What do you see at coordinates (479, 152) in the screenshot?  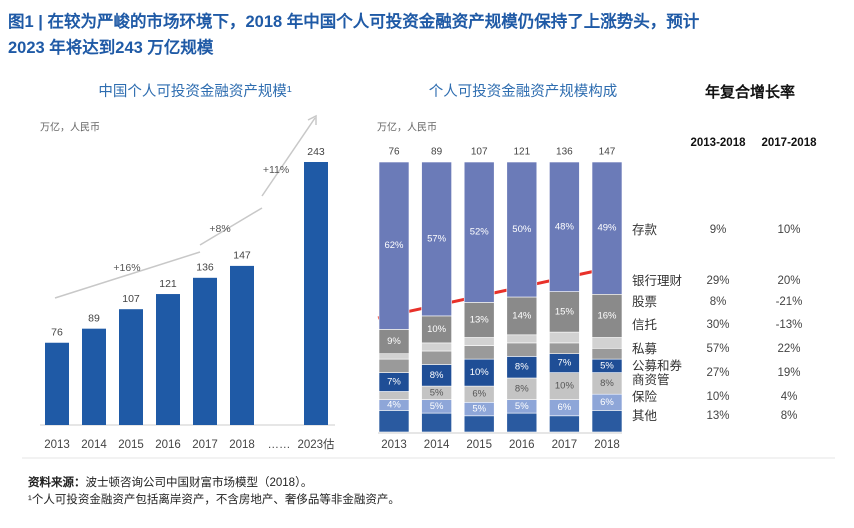 I see `total-label: 107` at bounding box center [479, 152].